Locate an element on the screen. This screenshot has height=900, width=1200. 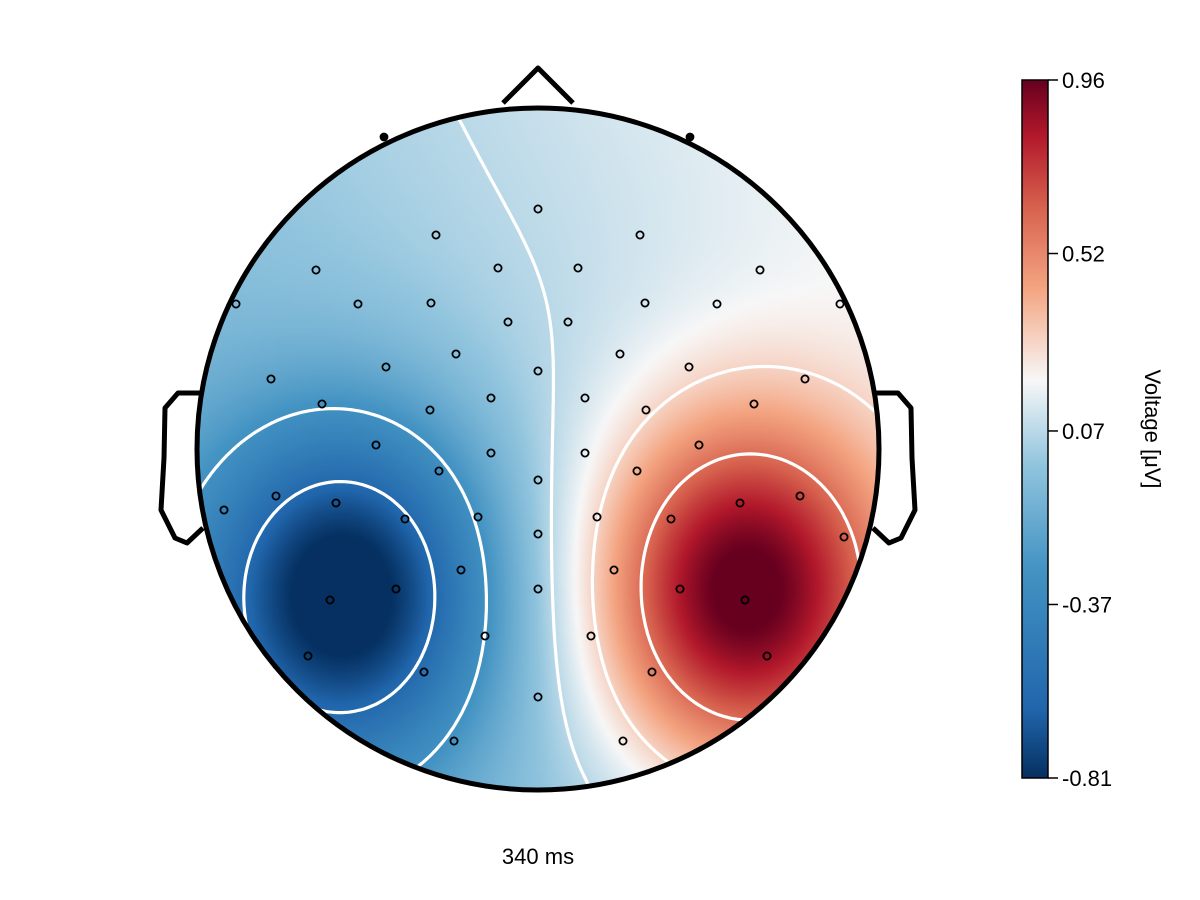
colorbar-ticks: 0.96 0.52 0.07 -0.37 -0.81 is located at coordinates (1080, 429).